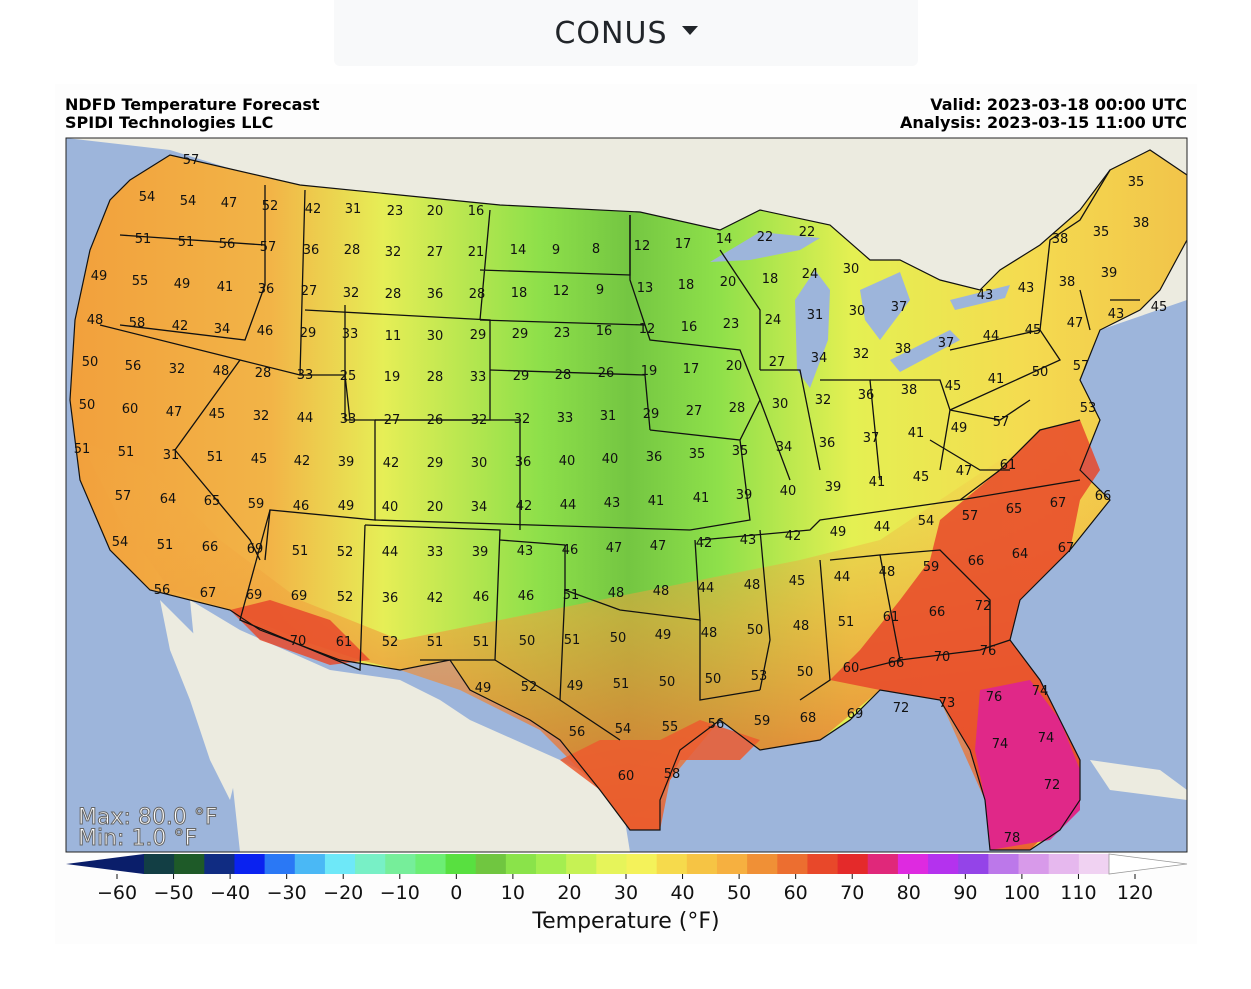  I want to click on map-value-label: 43, so click(612, 503).